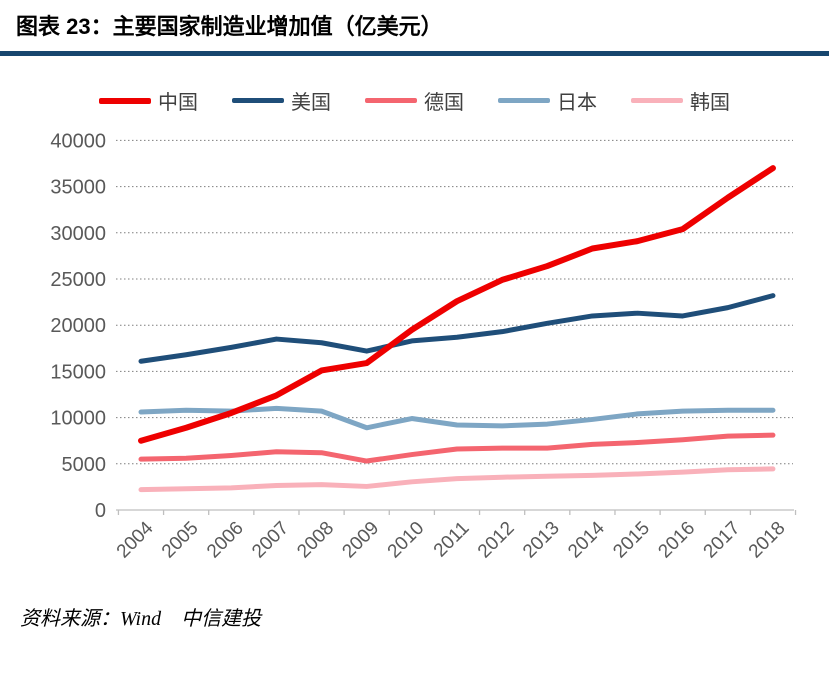 The image size is (829, 696). What do you see at coordinates (577, 103) in the screenshot?
I see `legend-label-japan: 日本` at bounding box center [577, 103].